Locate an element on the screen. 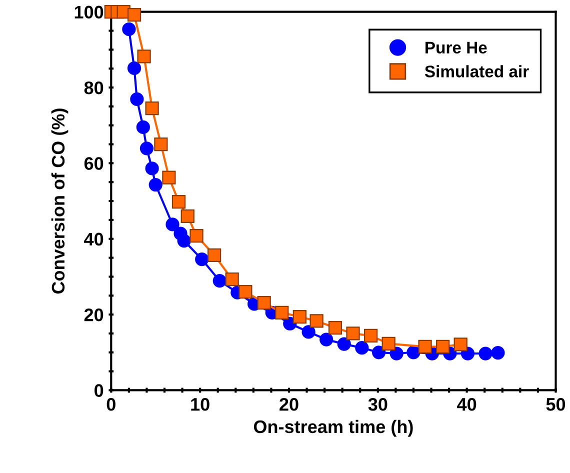  y-axis-title: Conversion of CO (%) is located at coordinates (59, 201).